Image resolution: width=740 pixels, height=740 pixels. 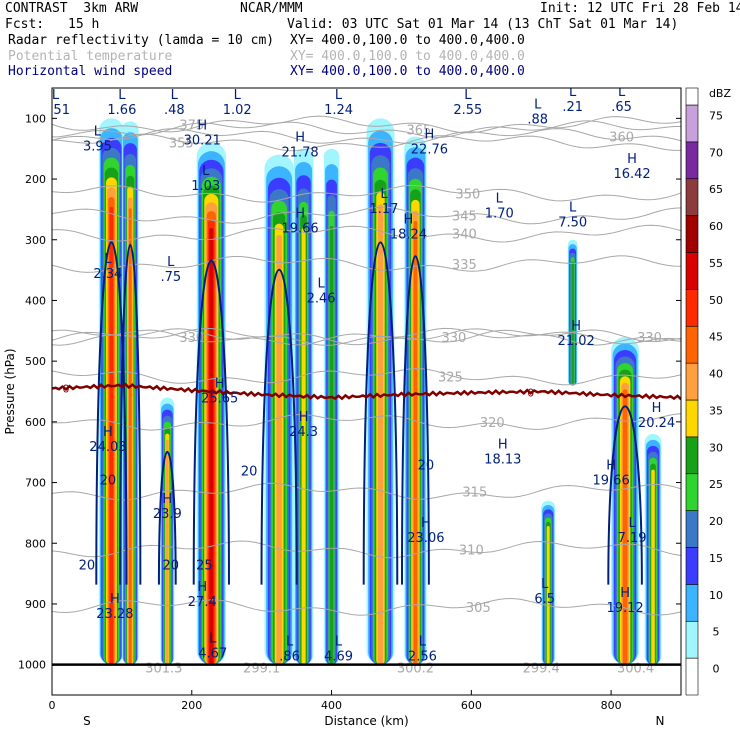 What do you see at coordinates (25, 24) in the screenshot?
I see `forecast-label: Fcst:` at bounding box center [25, 24].